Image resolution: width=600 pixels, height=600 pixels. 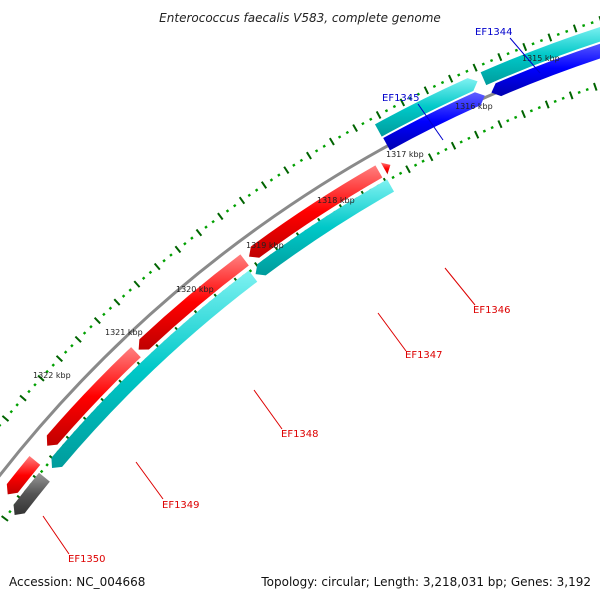 I want to click on leader-line-ef1345, so click(x=430, y=122).